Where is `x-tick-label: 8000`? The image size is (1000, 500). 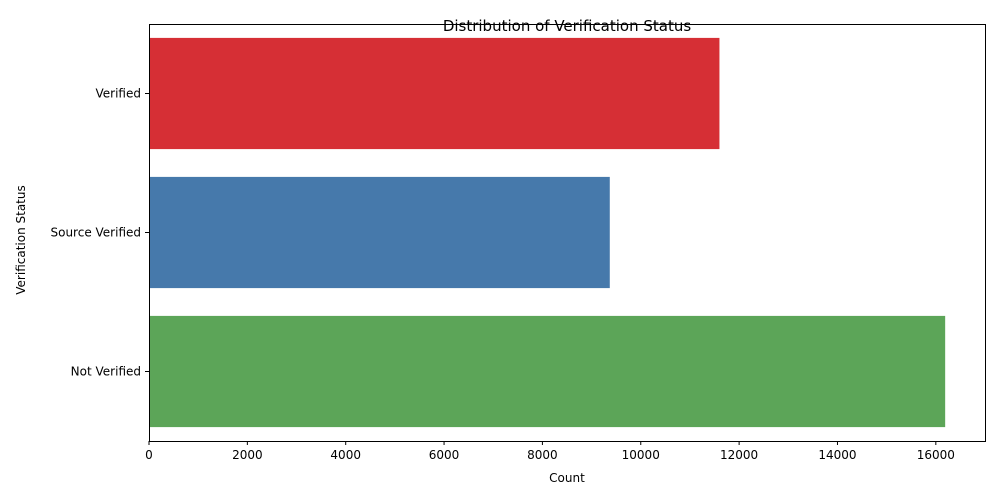 x-tick-label: 8000 is located at coordinates (542, 455).